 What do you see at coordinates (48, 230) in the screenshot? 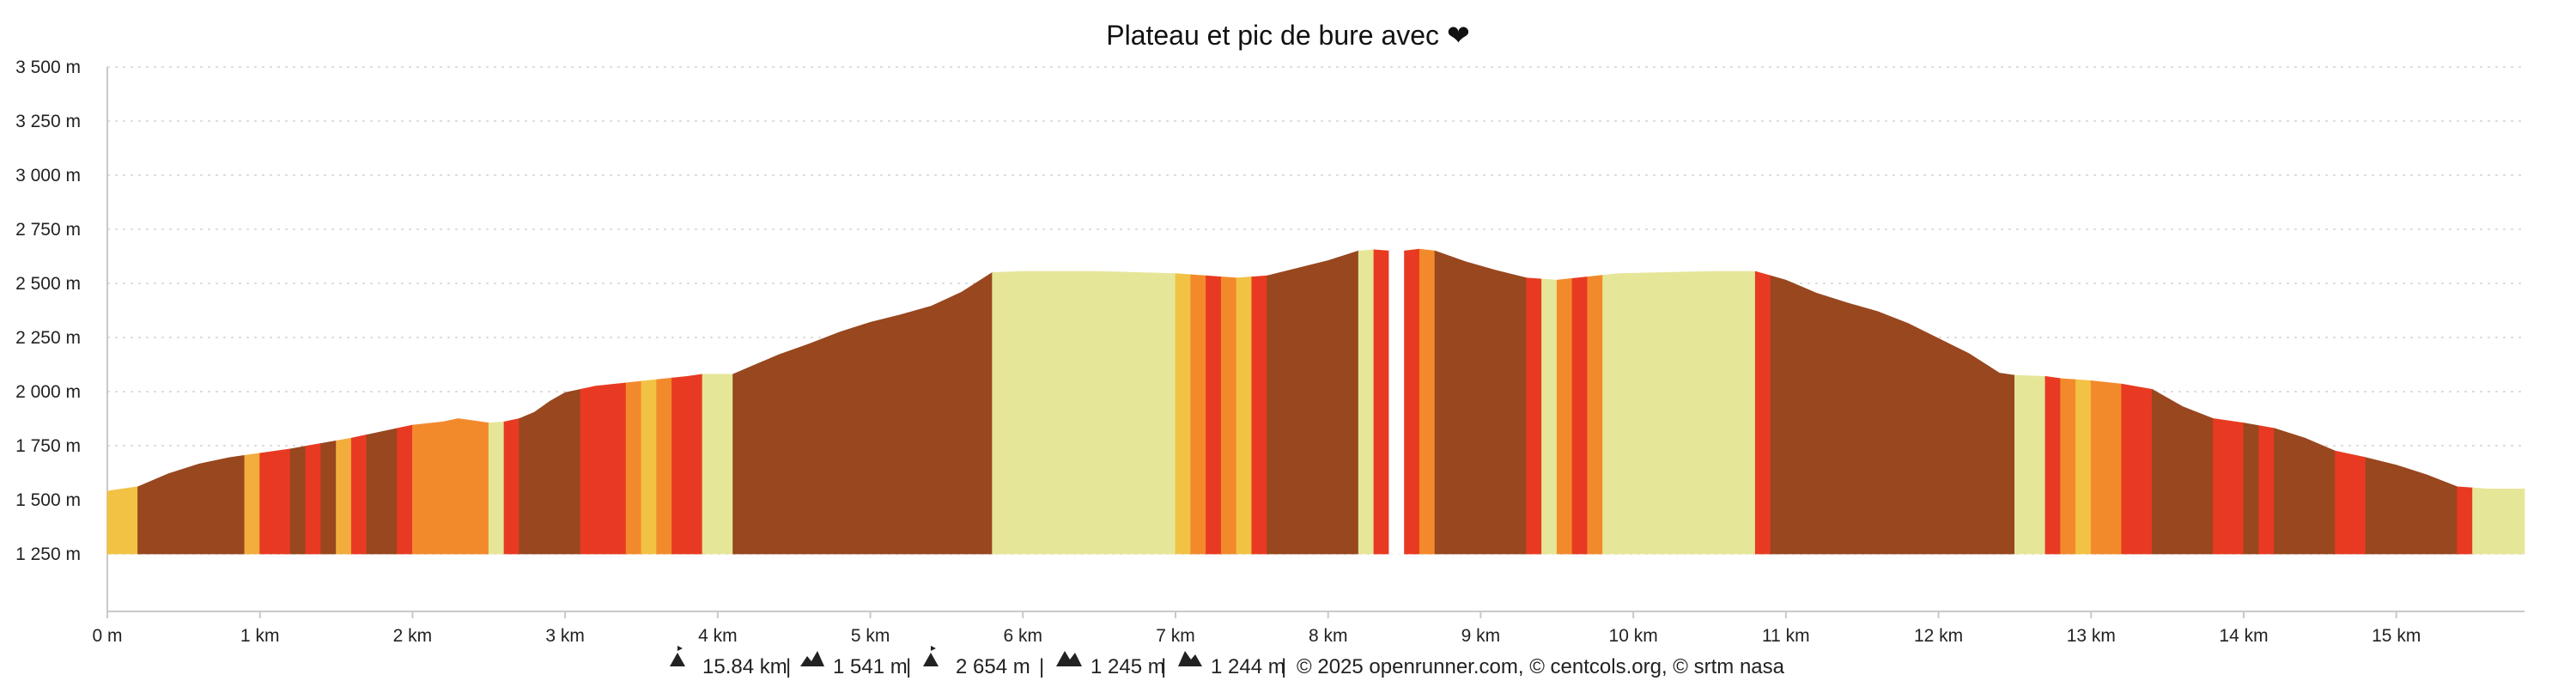
I see `y-tick-label: 2 750 m` at bounding box center [48, 230].